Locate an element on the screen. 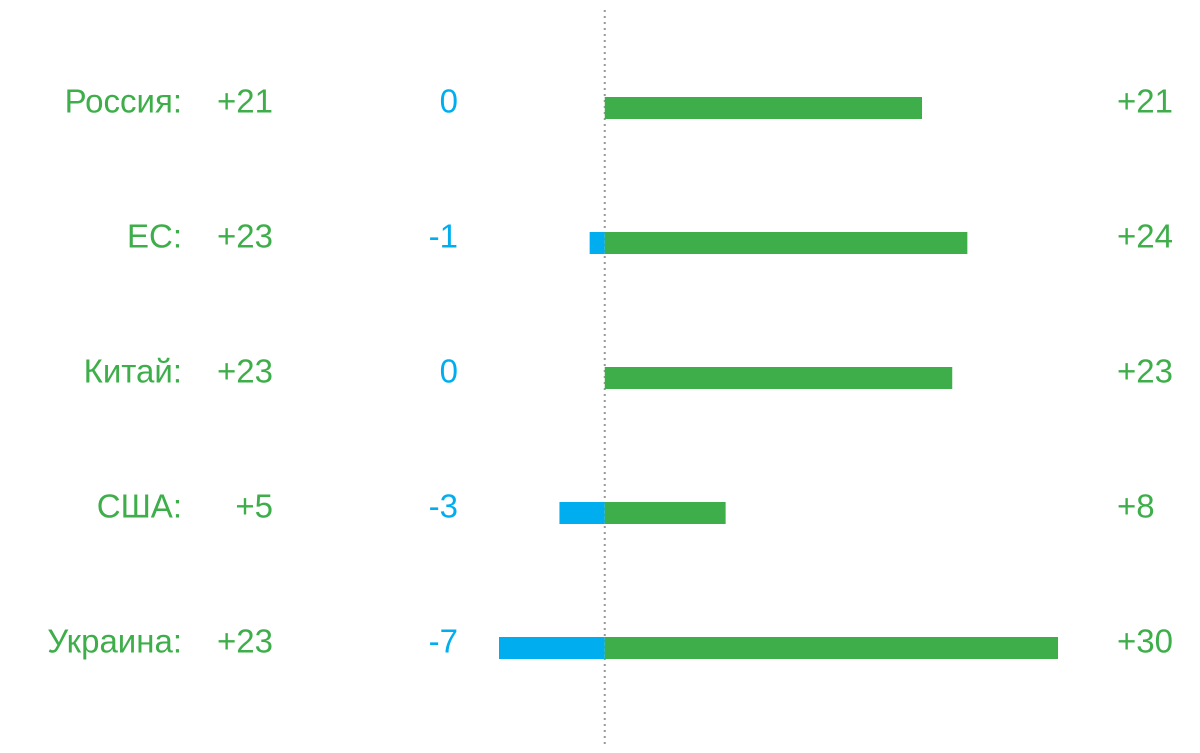 The height and width of the screenshot is (753, 1200). category-label: Россия: is located at coordinates (123, 101).